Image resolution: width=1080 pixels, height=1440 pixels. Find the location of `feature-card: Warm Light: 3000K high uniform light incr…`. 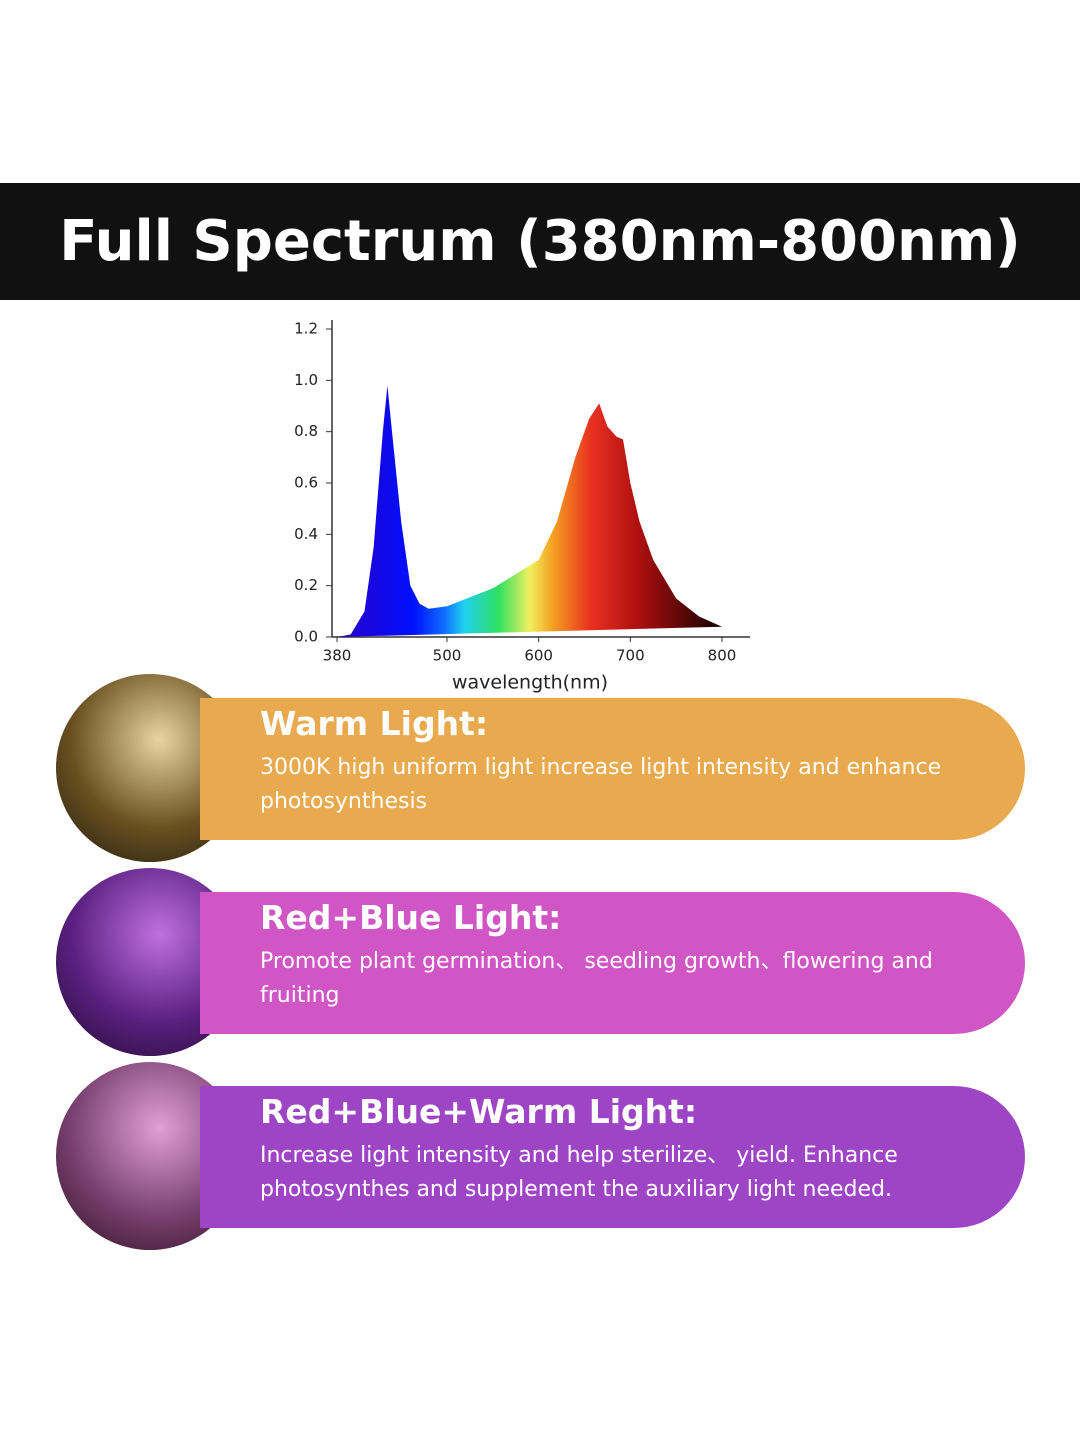

feature-card: Warm Light: 3000K high uniform light incr… is located at coordinates (612, 769).